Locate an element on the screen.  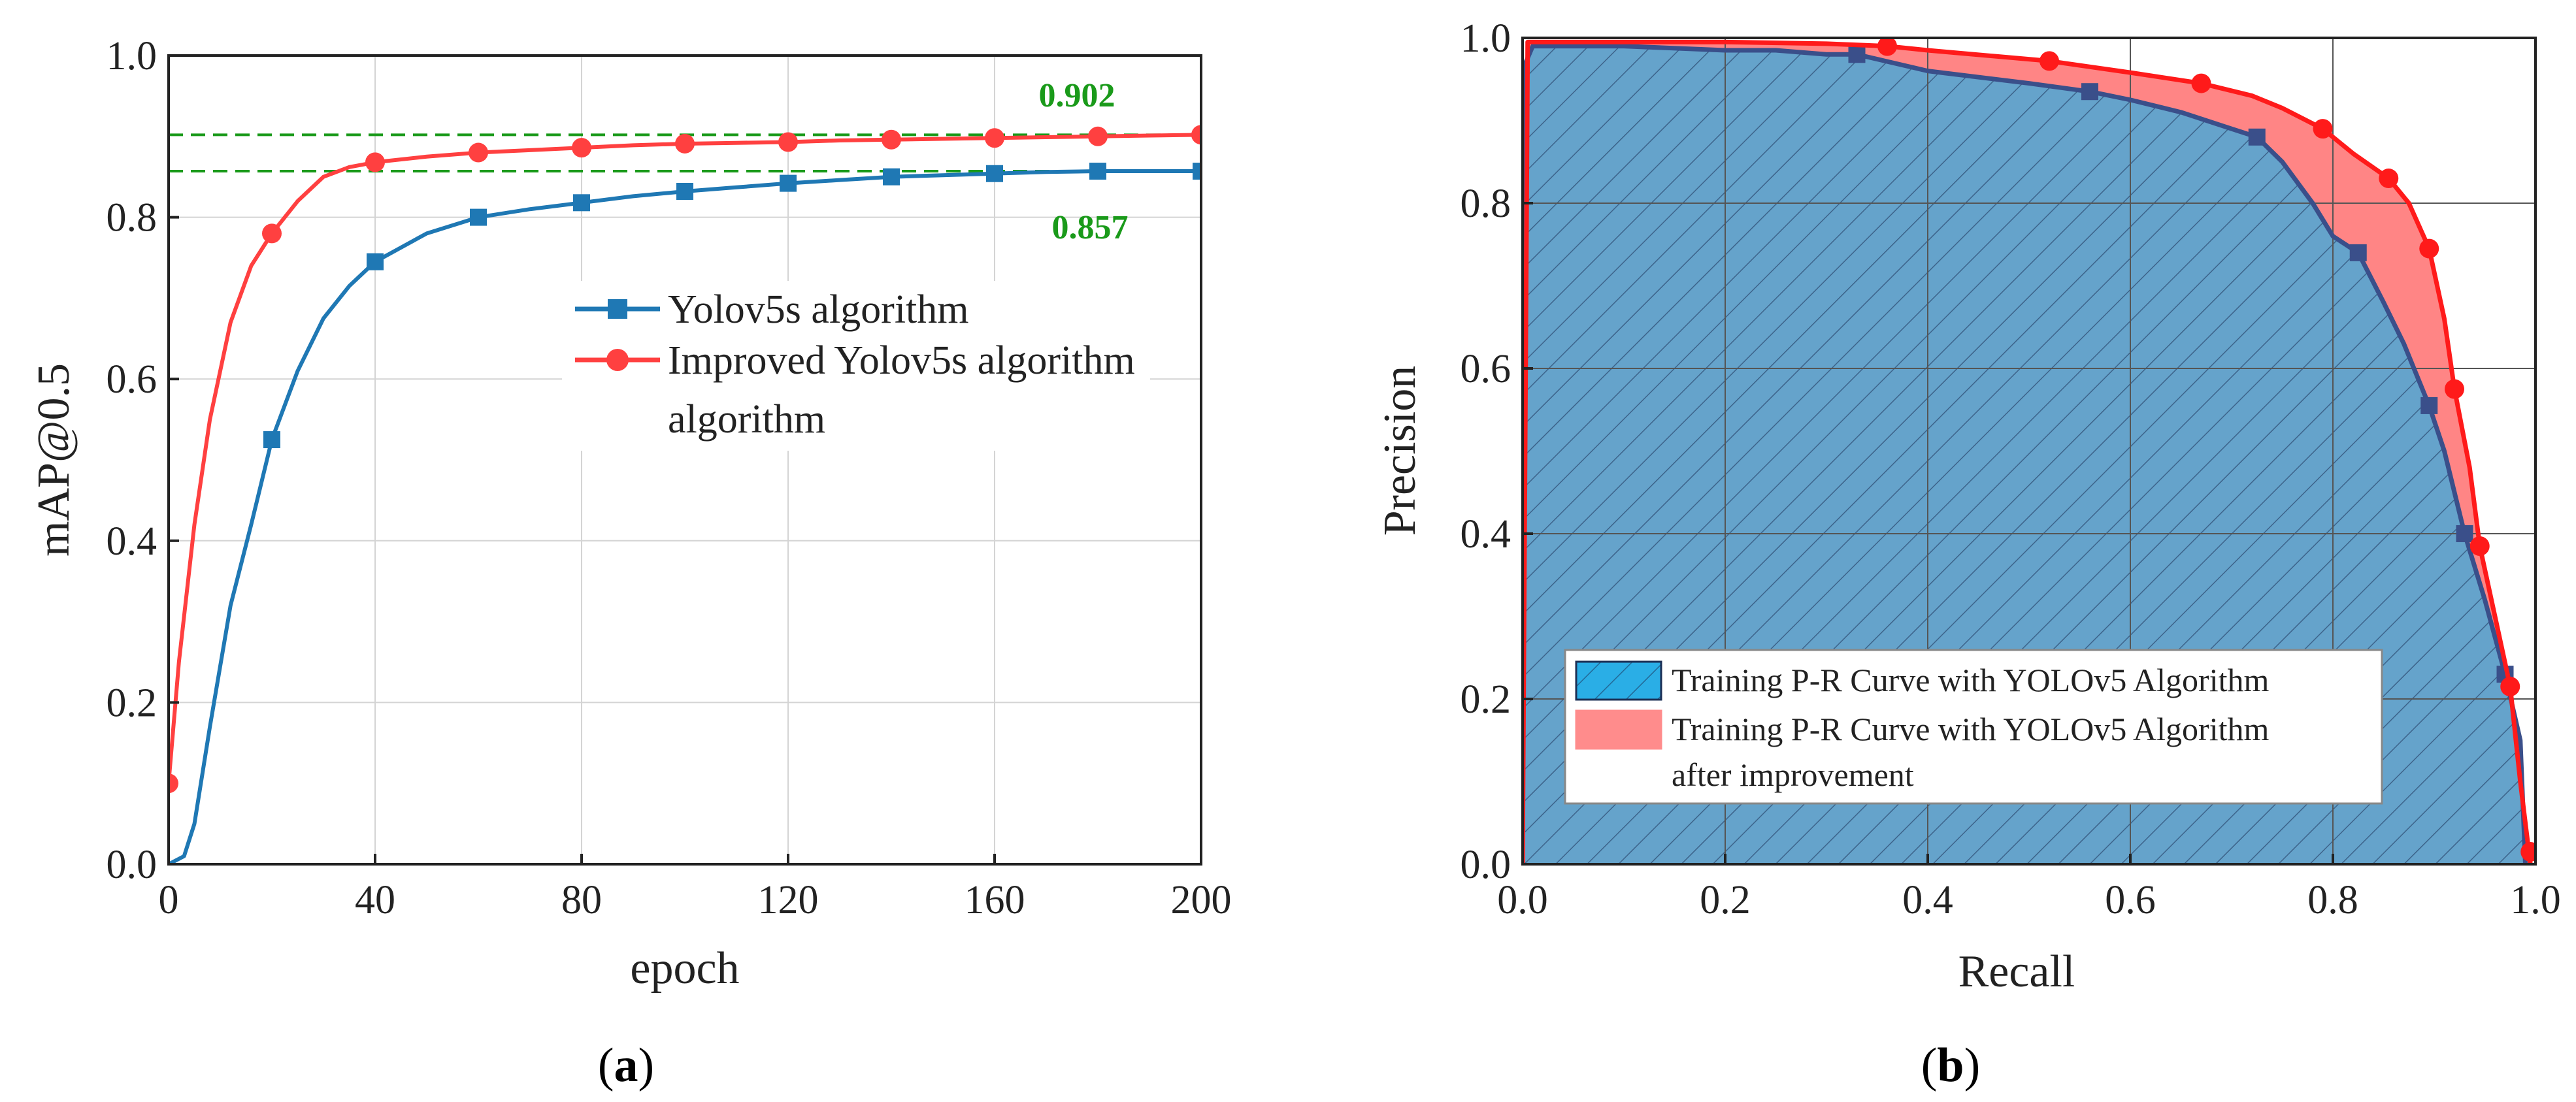
a-xtick-label-3: 120 is located at coordinates (788, 900).